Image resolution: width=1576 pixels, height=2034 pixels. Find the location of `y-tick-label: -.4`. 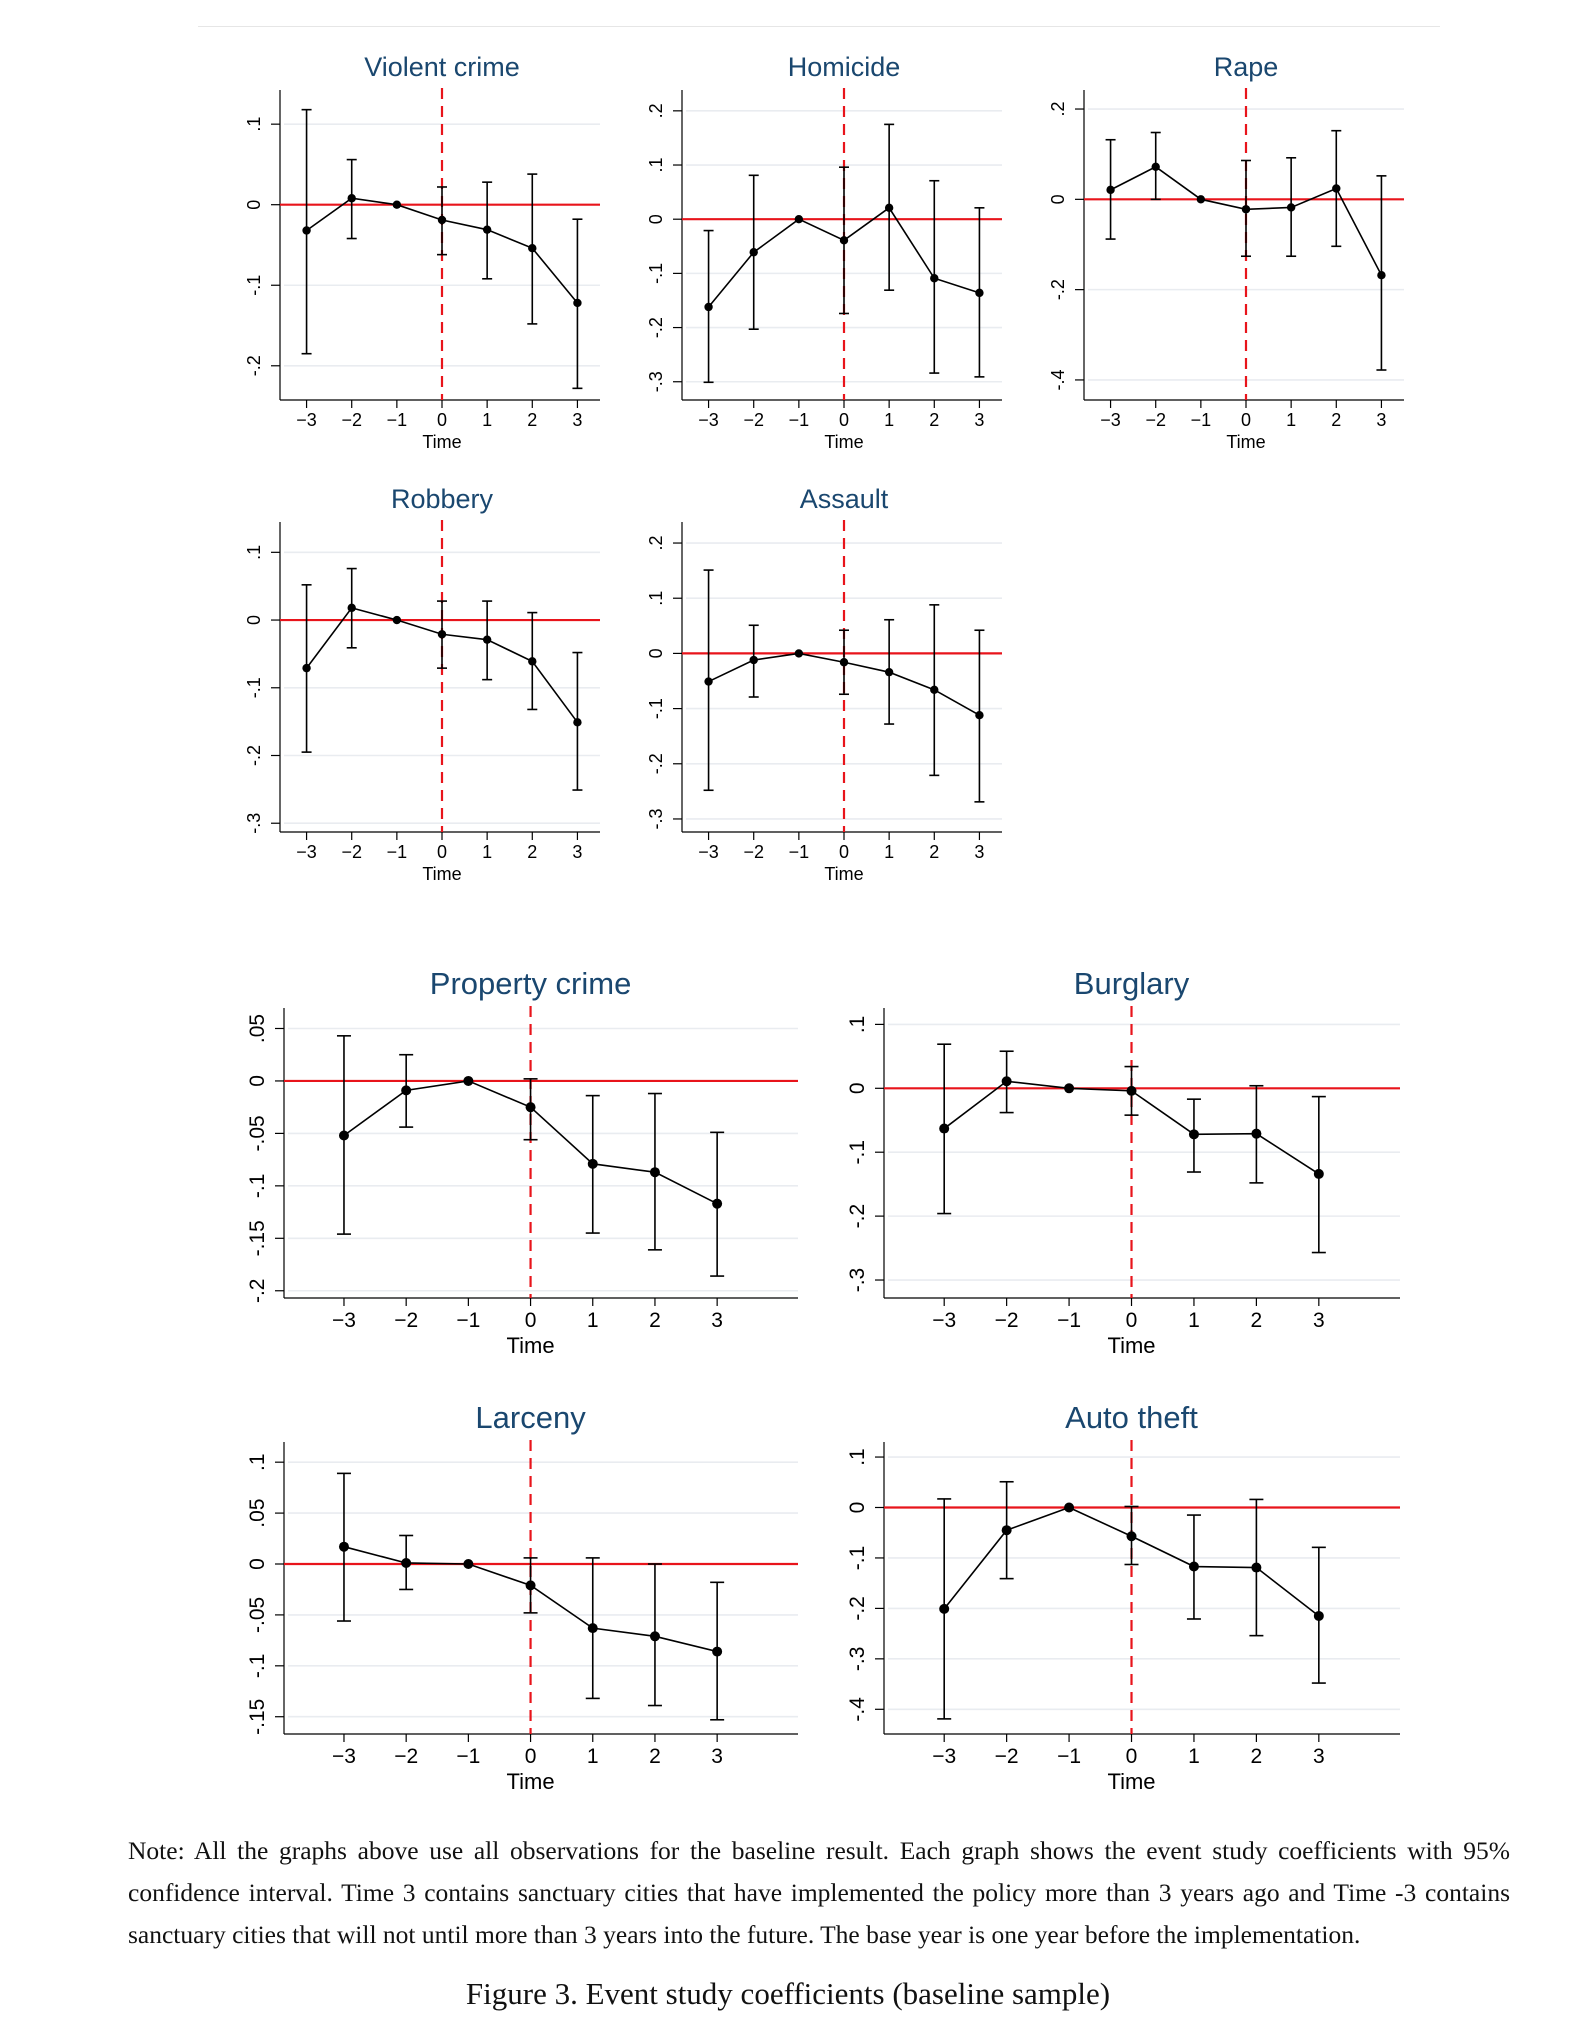

y-tick-label: -.4 is located at coordinates (857, 1709).